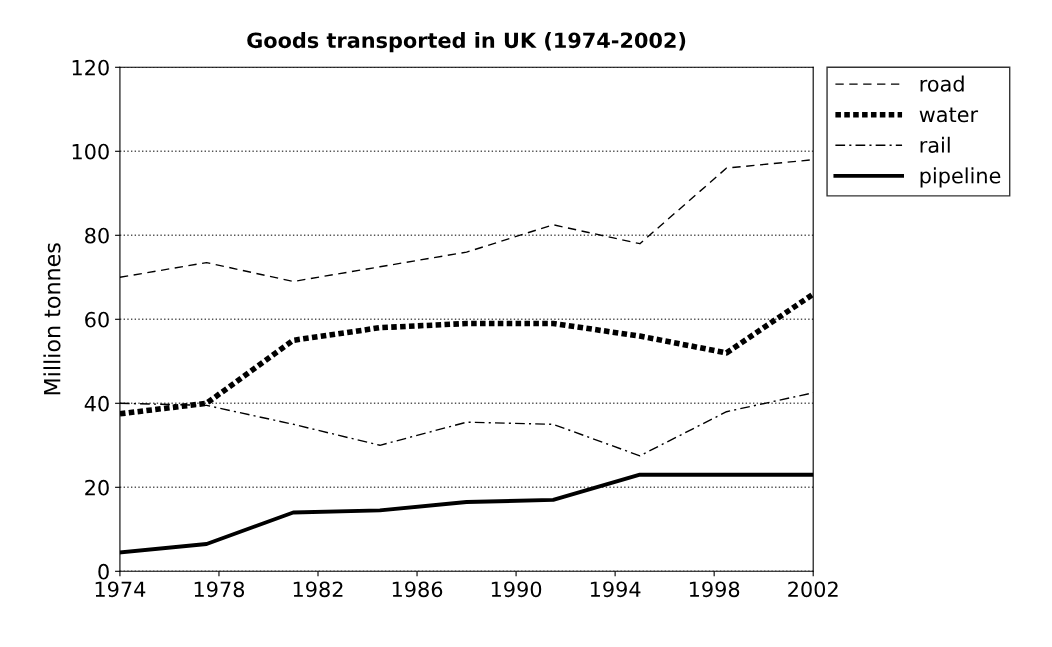 This screenshot has width=1052, height=647. I want to click on x-tick-label: 1990, so click(516, 589).